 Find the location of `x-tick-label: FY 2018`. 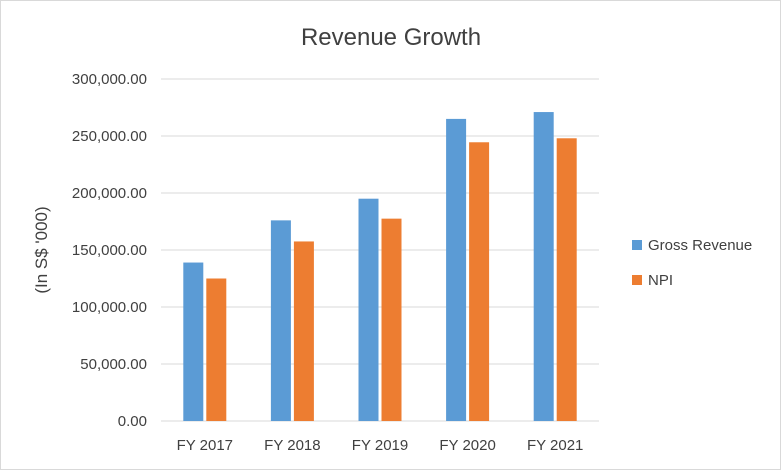

x-tick-label: FY 2018 is located at coordinates (292, 445).